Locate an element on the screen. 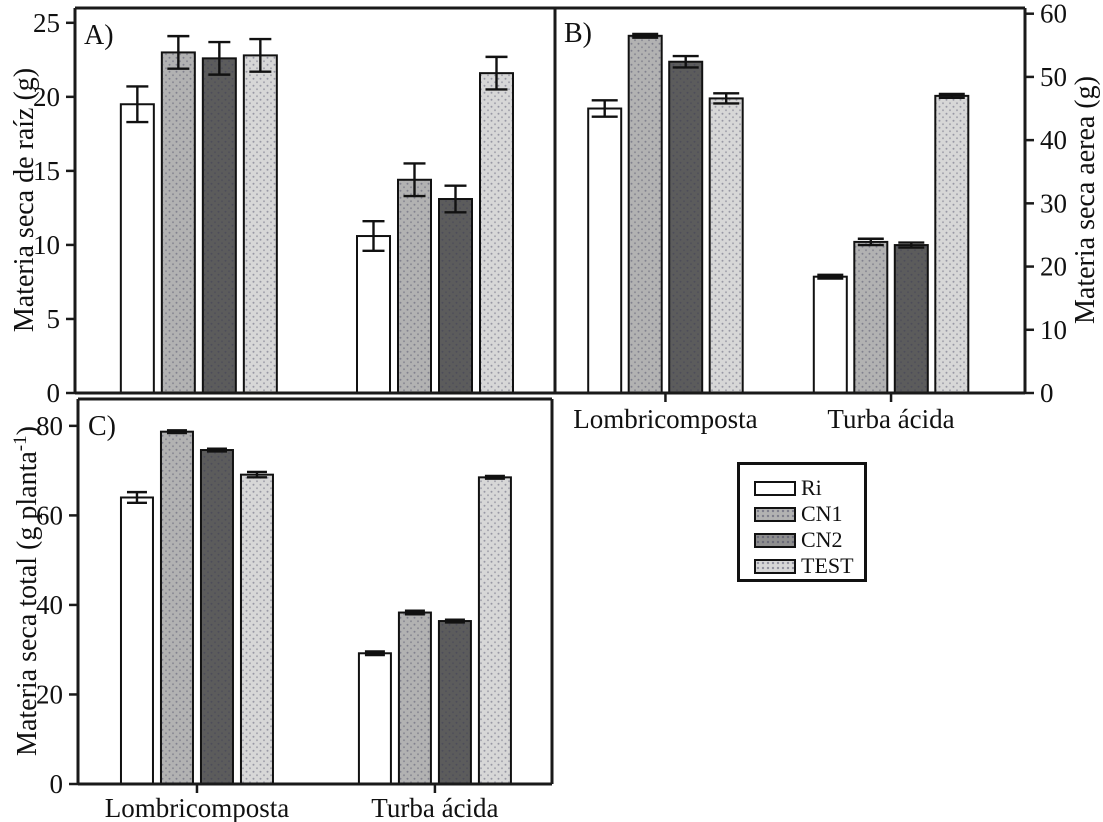  legend-item-ri: Ri is located at coordinates (809, 488).